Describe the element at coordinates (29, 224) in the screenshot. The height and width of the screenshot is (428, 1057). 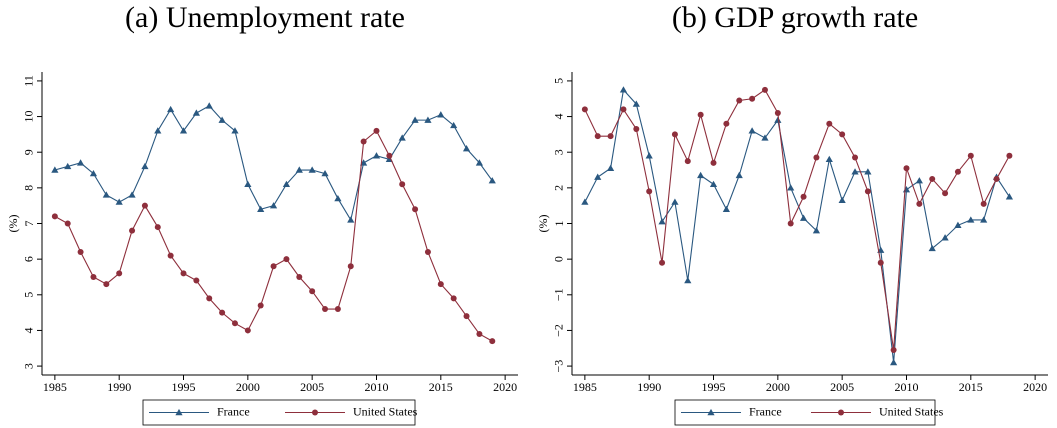
I see `y-tick-label: 7` at that location.